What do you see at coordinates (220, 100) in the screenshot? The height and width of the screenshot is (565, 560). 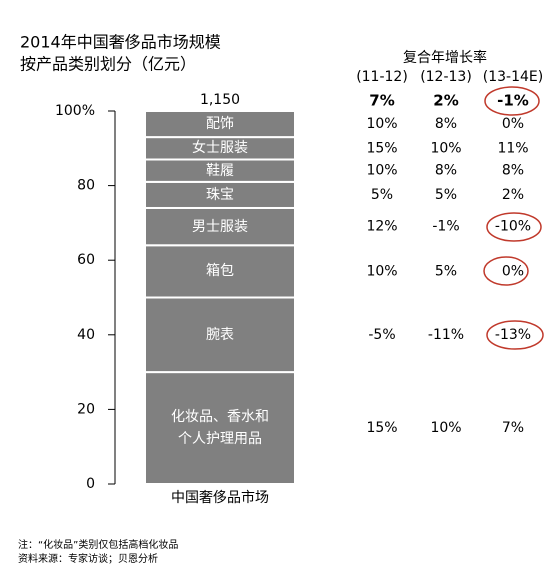 I see `total-label: 1,150` at bounding box center [220, 100].